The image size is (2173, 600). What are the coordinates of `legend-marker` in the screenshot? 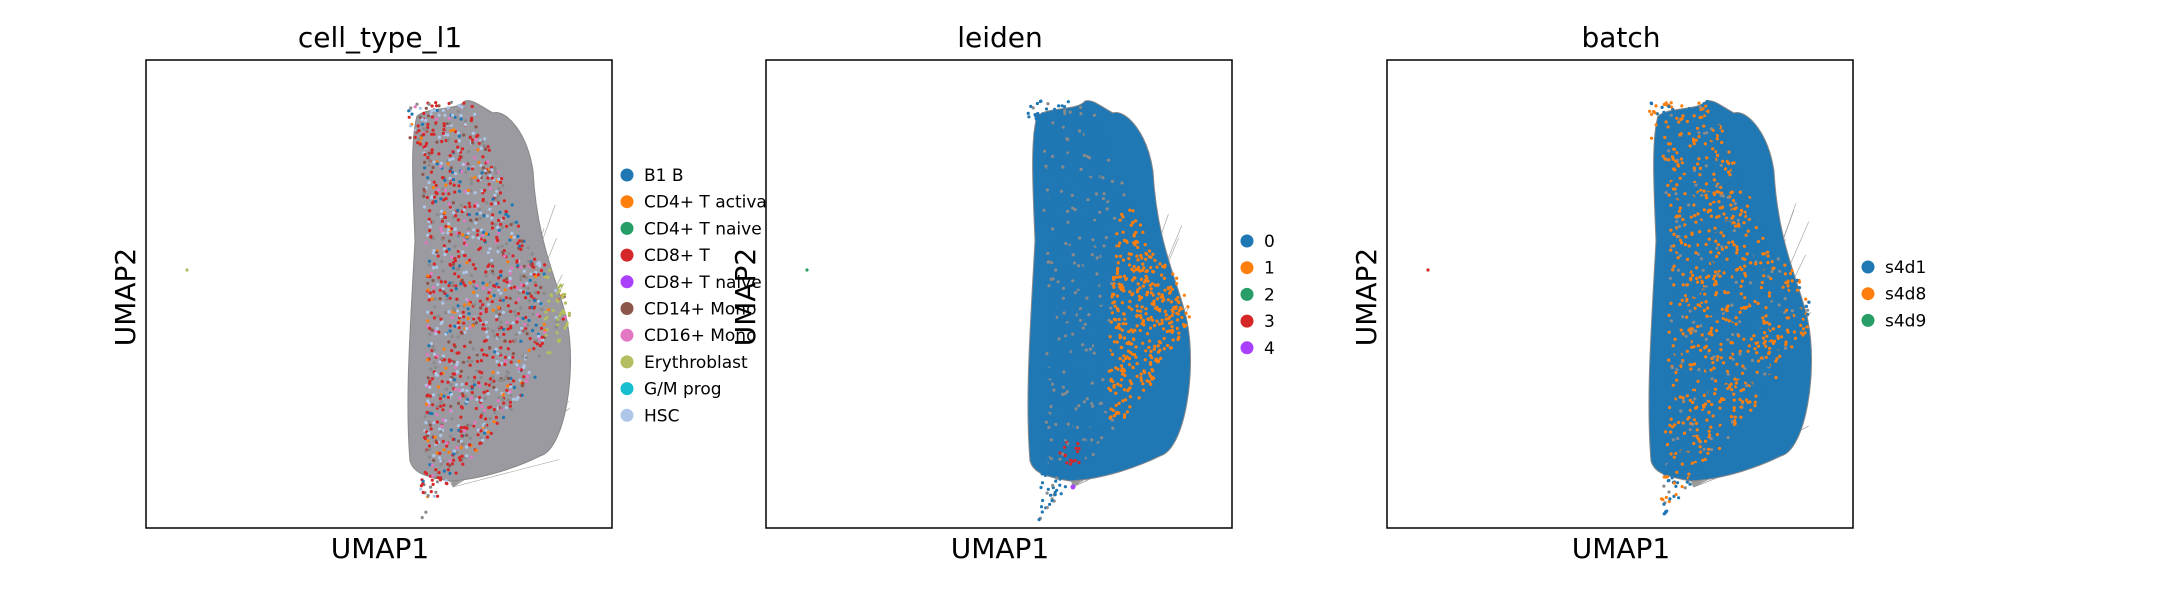 It's located at (627, 202).